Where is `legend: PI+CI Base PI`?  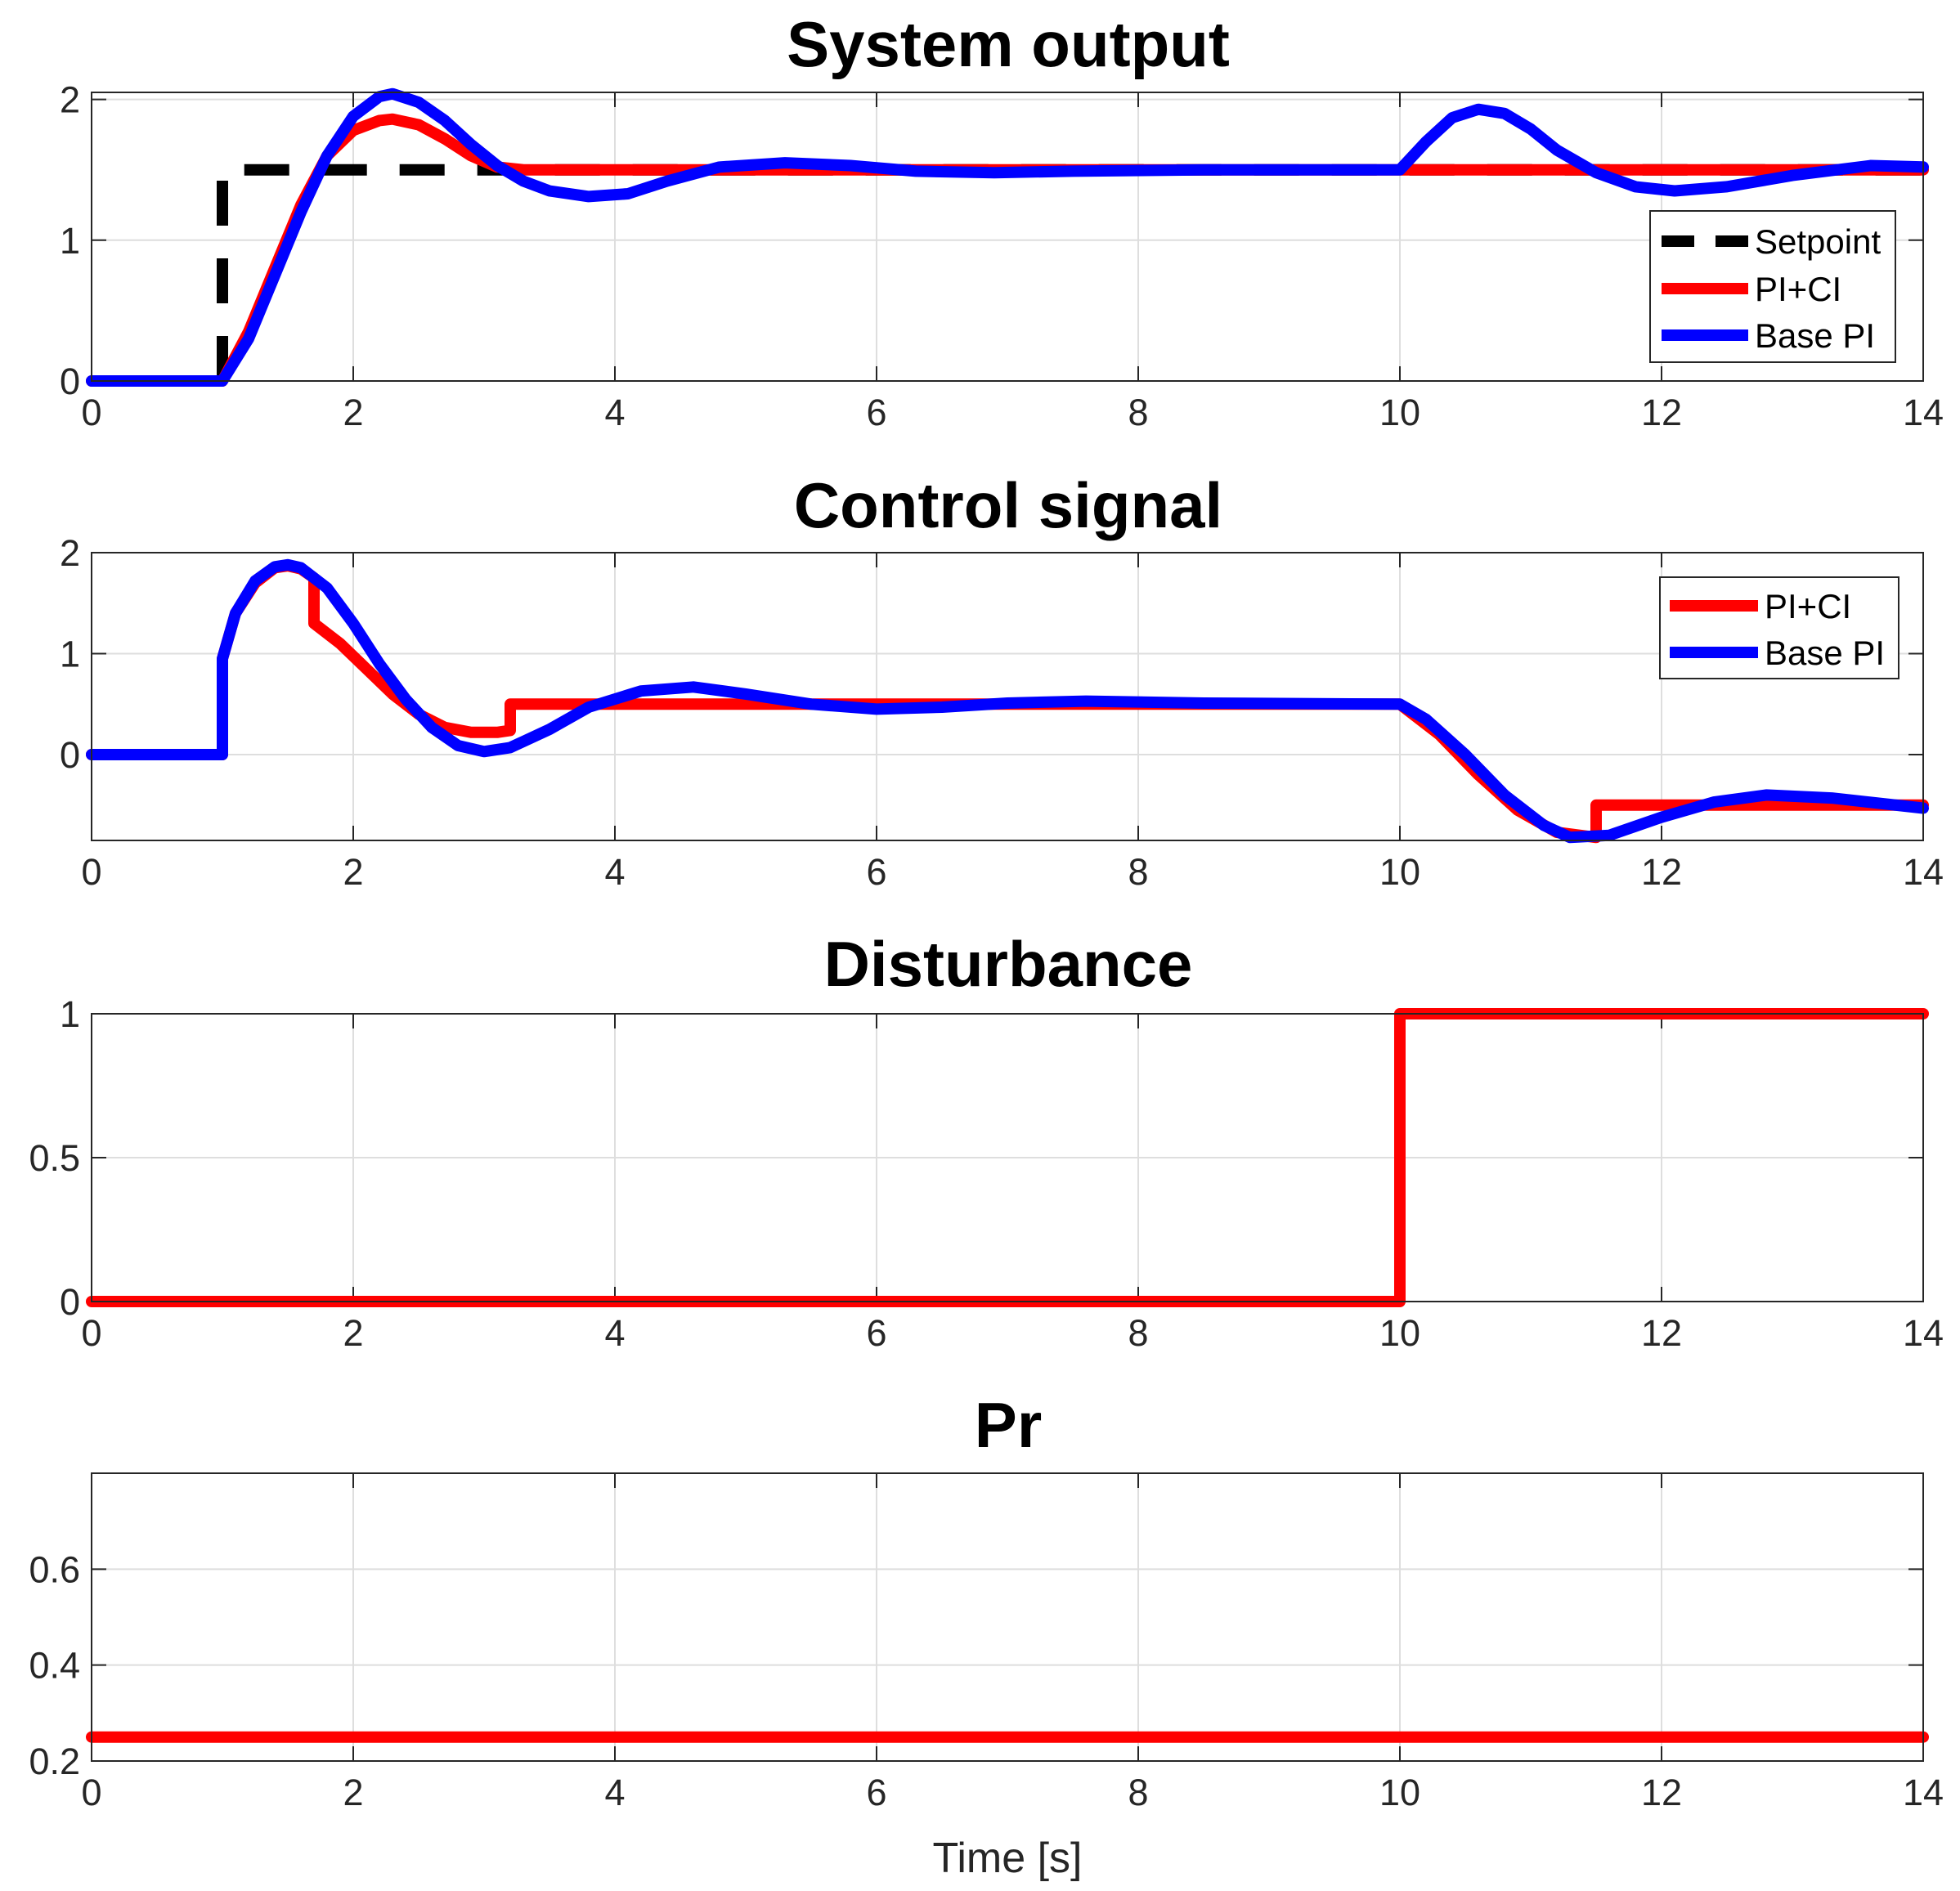 legend: PI+CI Base PI is located at coordinates (1779, 627).